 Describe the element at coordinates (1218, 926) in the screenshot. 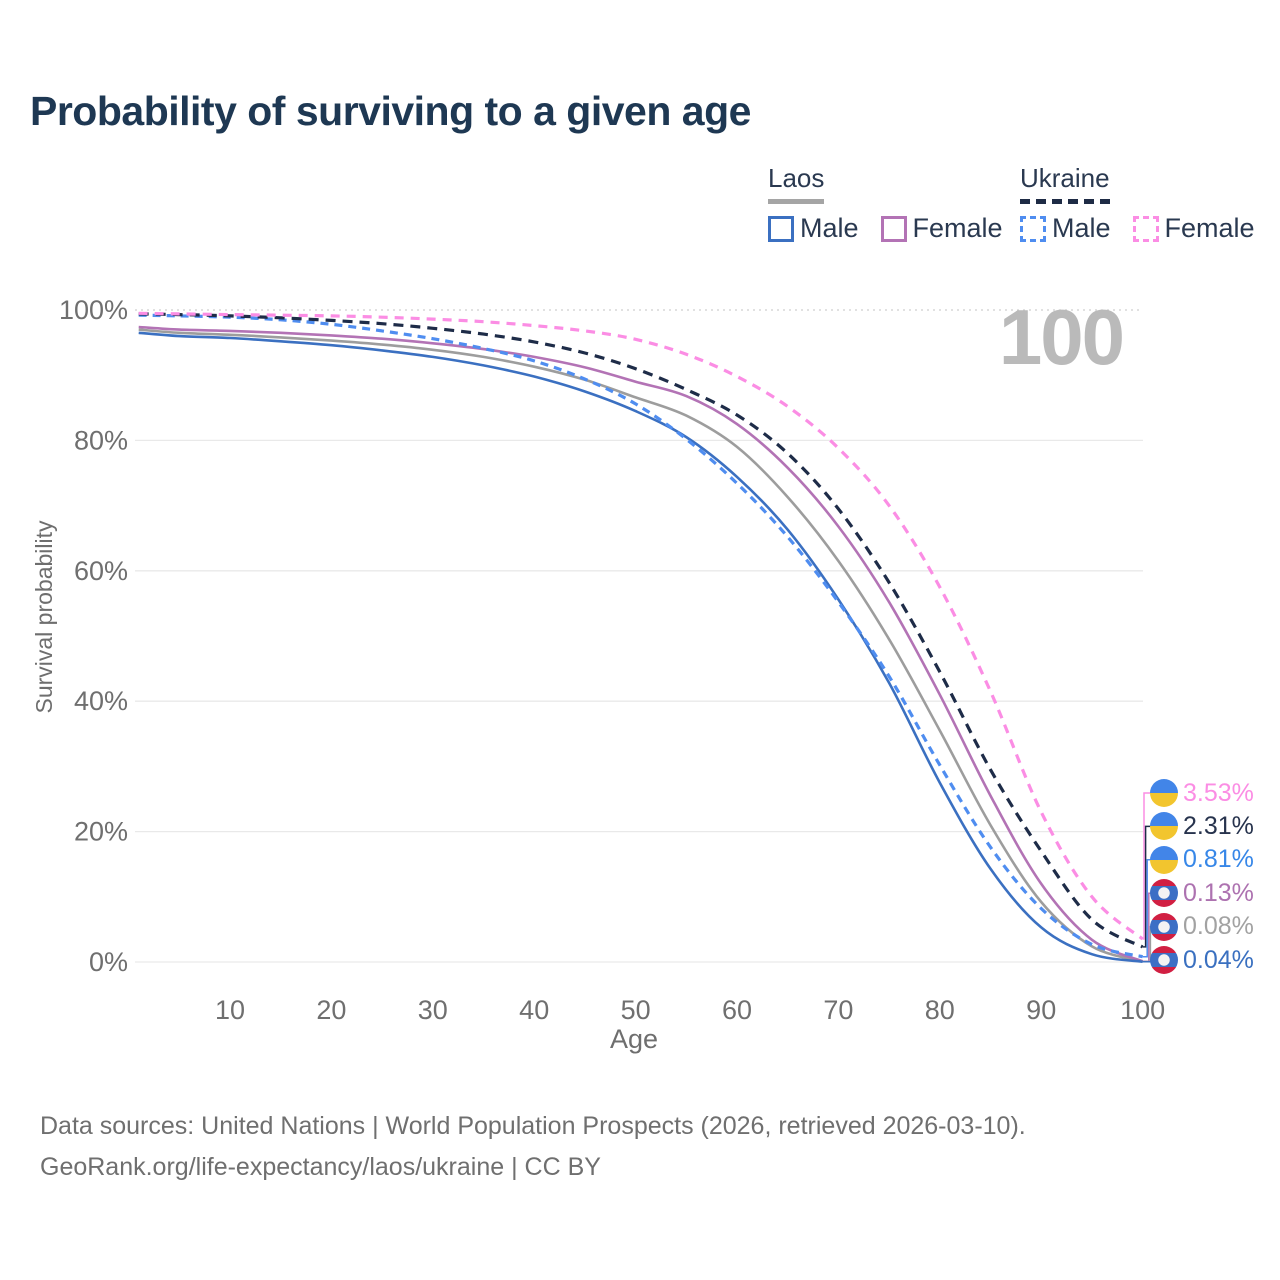

I see `end-label-value: 0.08%` at that location.